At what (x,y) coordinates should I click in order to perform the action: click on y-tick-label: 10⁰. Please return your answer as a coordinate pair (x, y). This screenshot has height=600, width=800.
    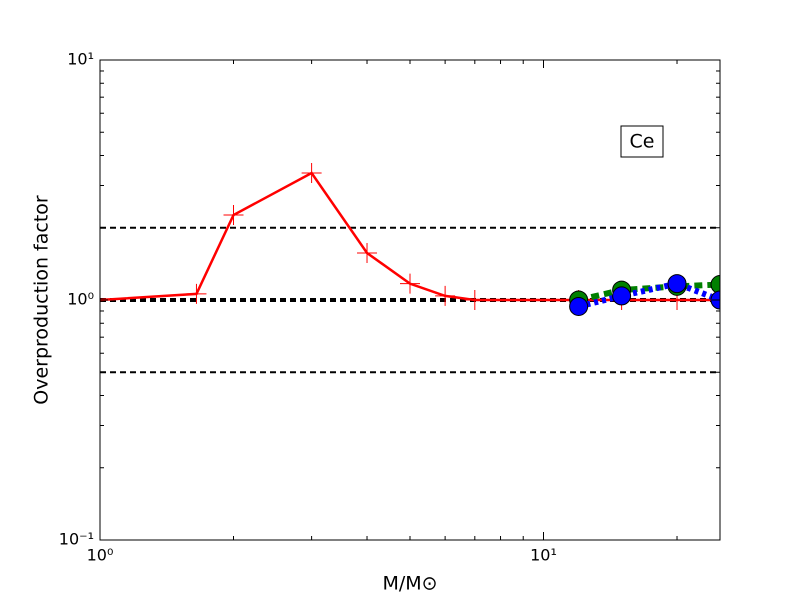
    Looking at the image, I should click on (80, 299).